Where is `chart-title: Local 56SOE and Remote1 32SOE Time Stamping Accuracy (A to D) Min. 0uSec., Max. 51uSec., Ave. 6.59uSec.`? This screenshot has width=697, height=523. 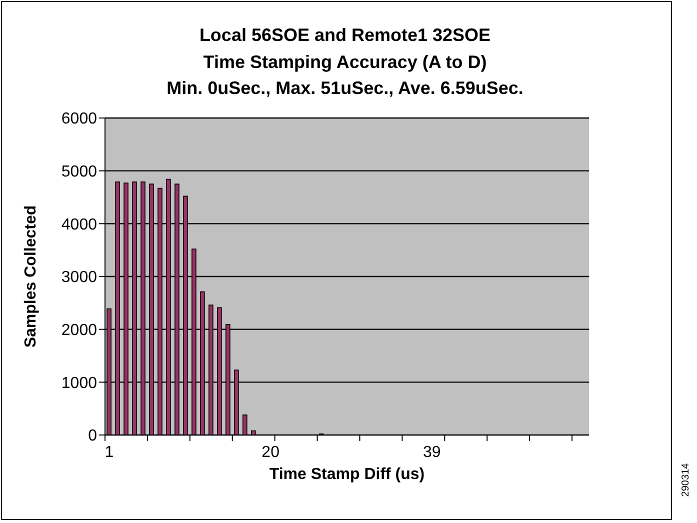
chart-title: Local 56SOE and Remote1 32SOE Time Stamping Accuracy (A to D) Min. 0uSec., Max. 51uSec., Ave. 6.59uSec. is located at coordinates (345, 62).